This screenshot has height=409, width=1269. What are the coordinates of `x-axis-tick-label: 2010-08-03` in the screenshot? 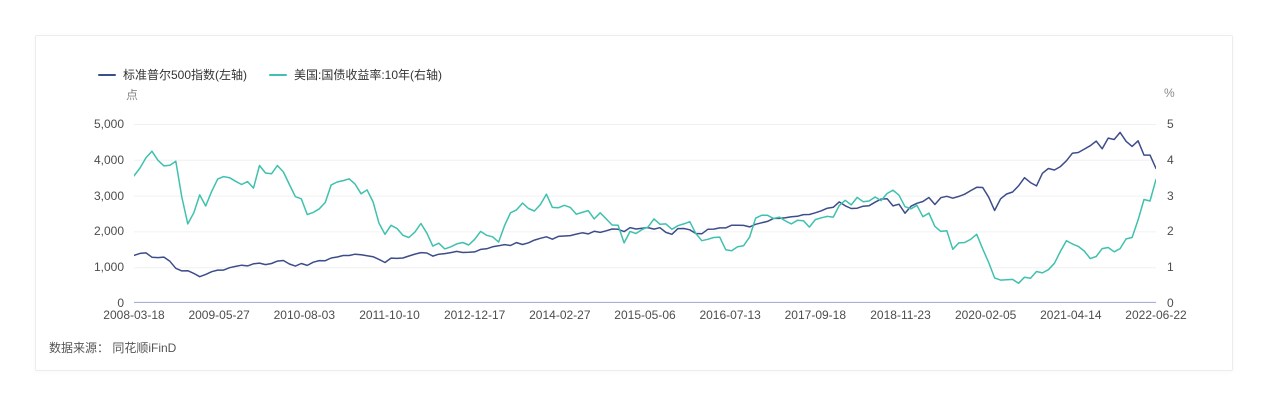 It's located at (304, 315).